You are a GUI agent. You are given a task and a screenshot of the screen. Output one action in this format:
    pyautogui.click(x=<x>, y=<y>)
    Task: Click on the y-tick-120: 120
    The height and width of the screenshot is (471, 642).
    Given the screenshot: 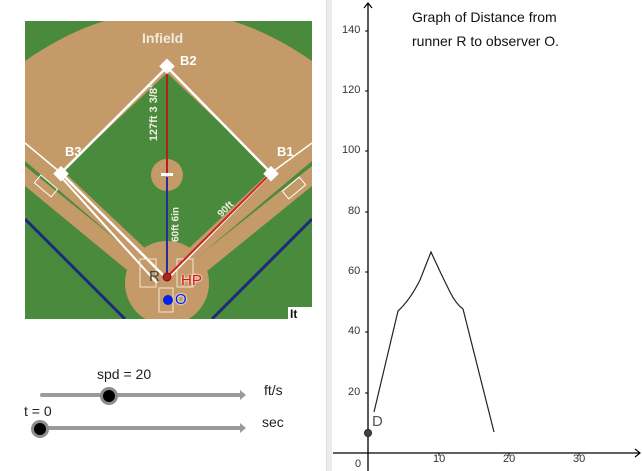 What is the action you would take?
    pyautogui.click(x=351, y=90)
    